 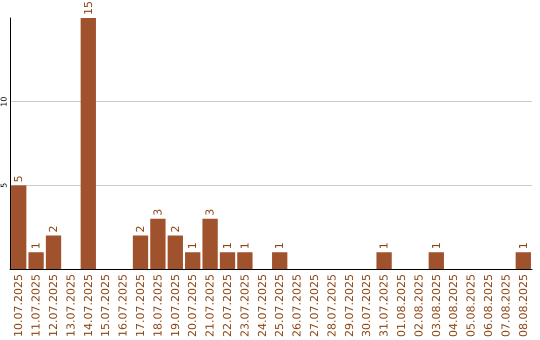 What do you see at coordinates (262, 305) in the screenshot?
I see `x-tick-label: 24.07.2025` at bounding box center [262, 305].